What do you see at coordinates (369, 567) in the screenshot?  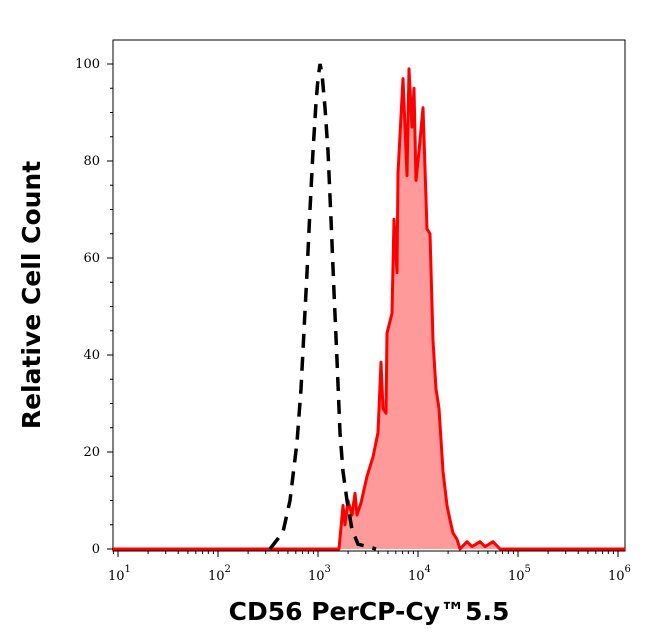 I see `x-axis: 10¹ 10² 10³ 10⁴ 10⁵ 10⁶` at bounding box center [369, 567].